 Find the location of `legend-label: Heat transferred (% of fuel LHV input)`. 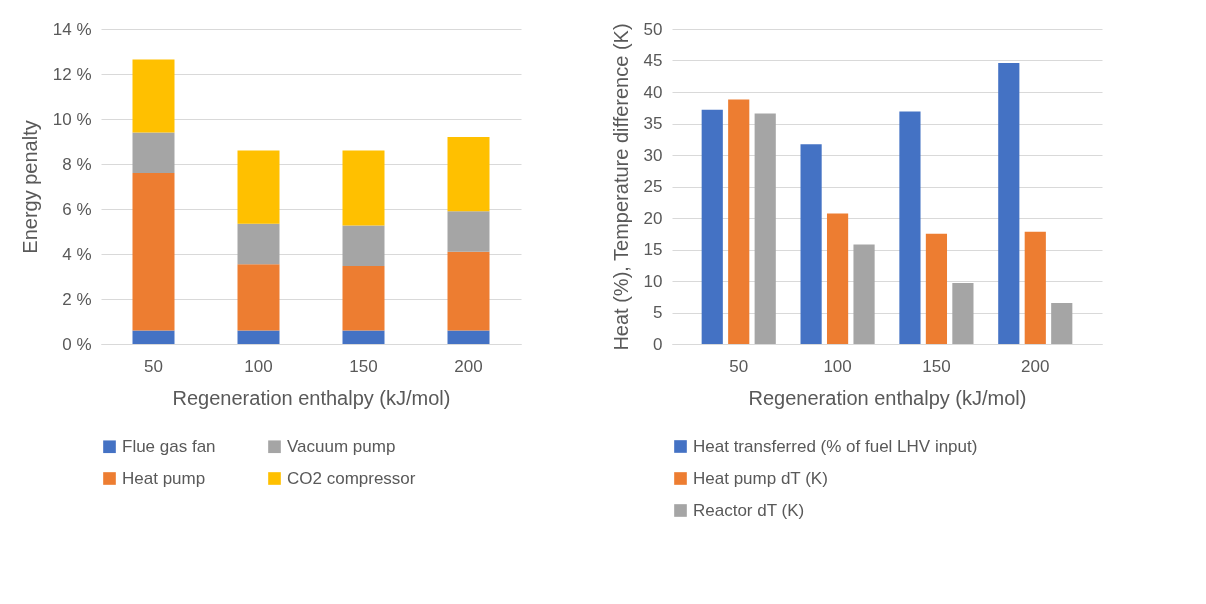

legend-label: Heat transferred (% of fuel LHV input) is located at coordinates (835, 446).